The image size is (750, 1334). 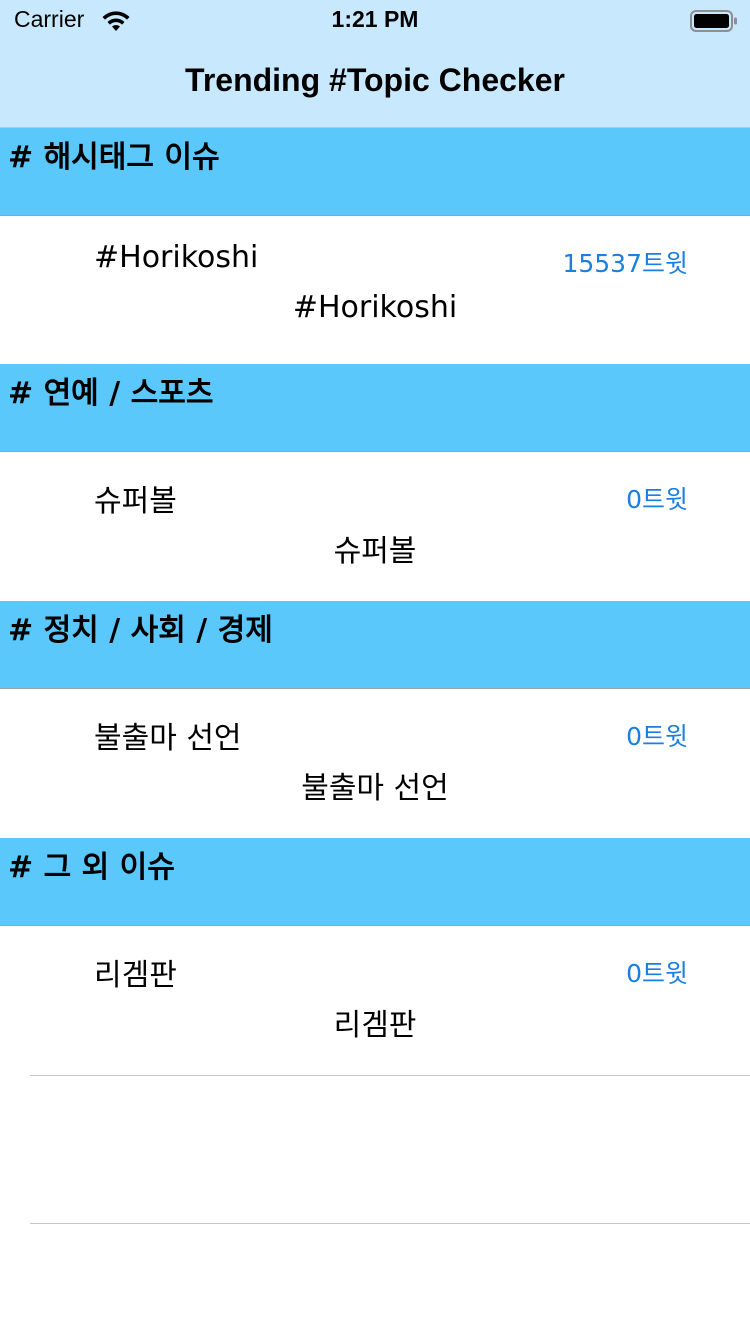 I want to click on section-title: # 그 외 이슈, so click(x=91, y=867).